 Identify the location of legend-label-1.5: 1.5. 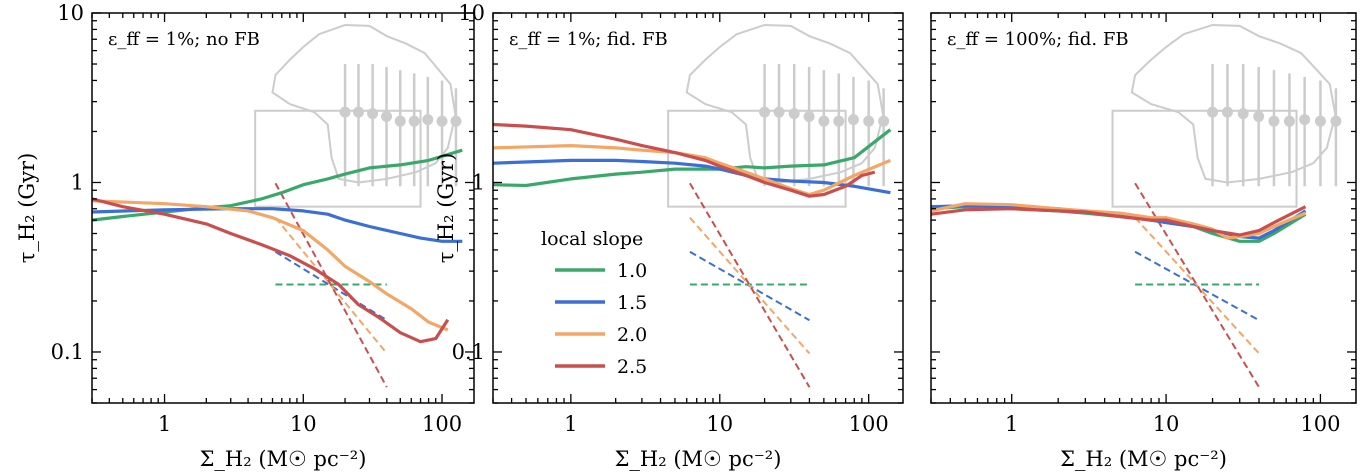
(632, 303).